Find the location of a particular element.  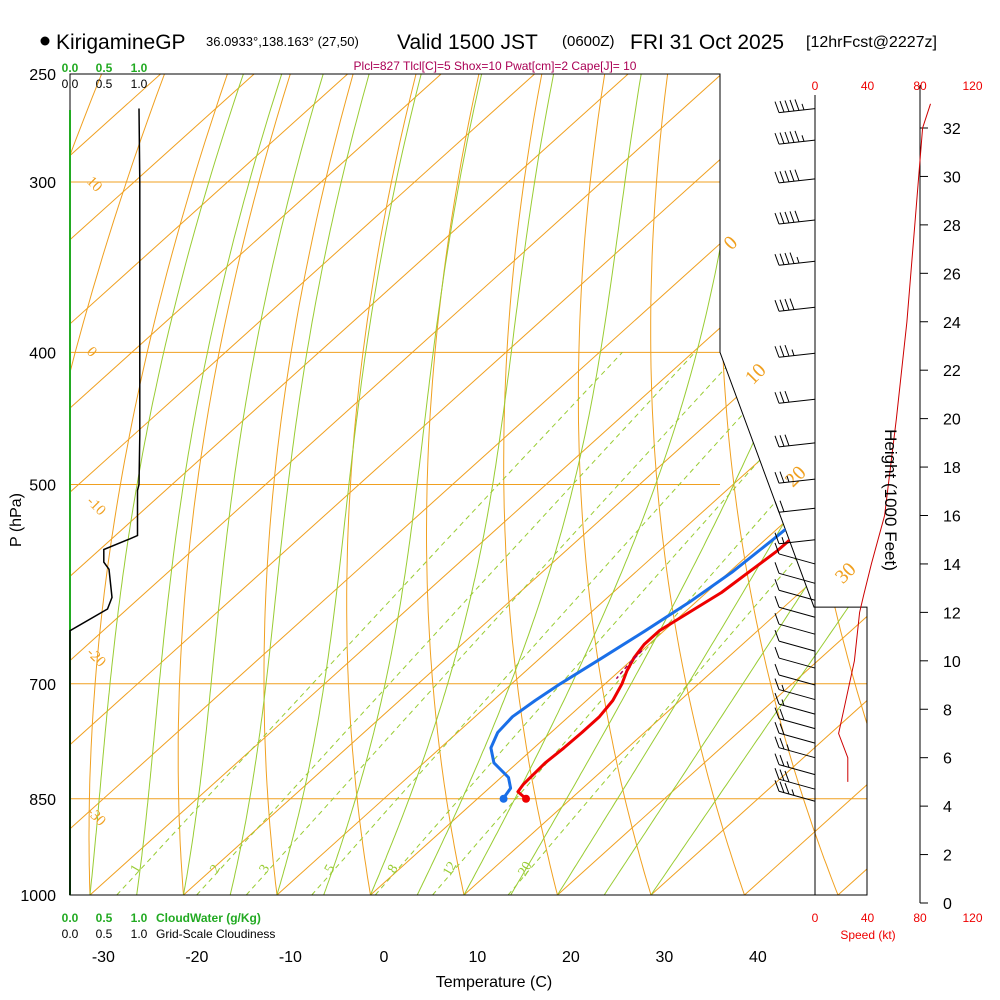

mixing-ratio-label: 1 is located at coordinates (136, 869).